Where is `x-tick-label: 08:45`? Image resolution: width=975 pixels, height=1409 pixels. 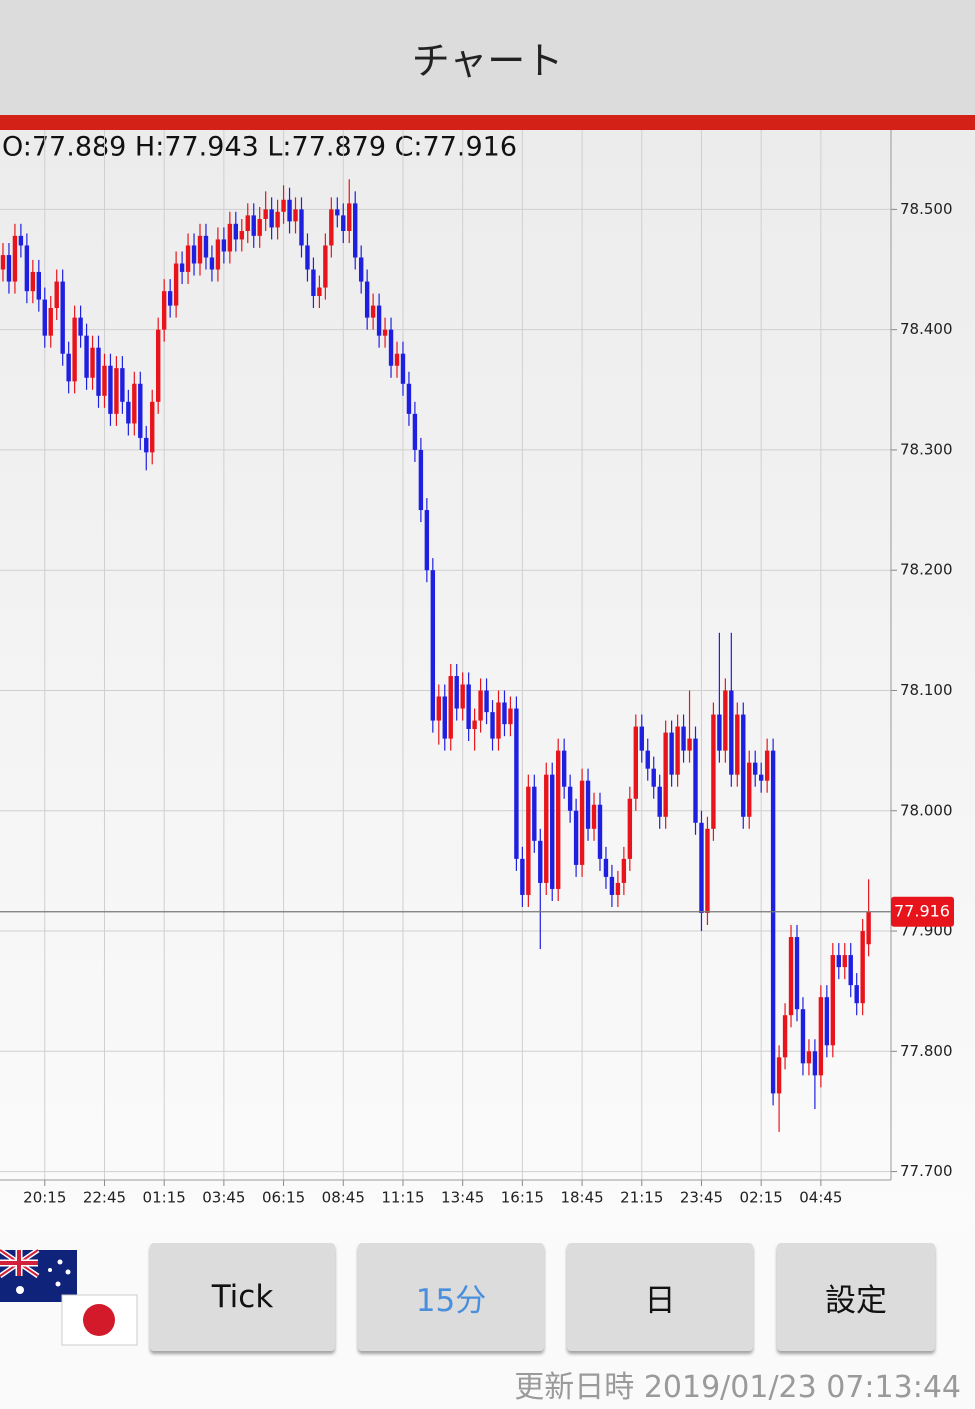
x-tick-label: 08:45 is located at coordinates (343, 1198).